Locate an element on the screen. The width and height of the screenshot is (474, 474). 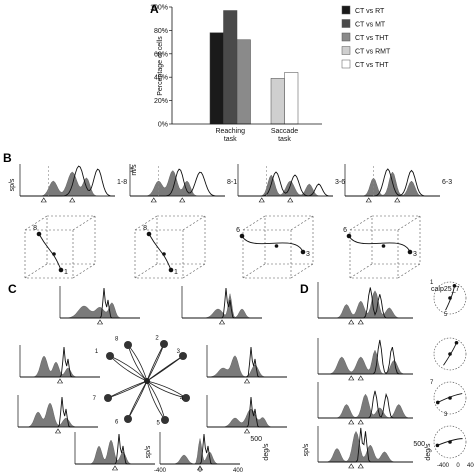
velocity-line is located at coordinates (58, 412).